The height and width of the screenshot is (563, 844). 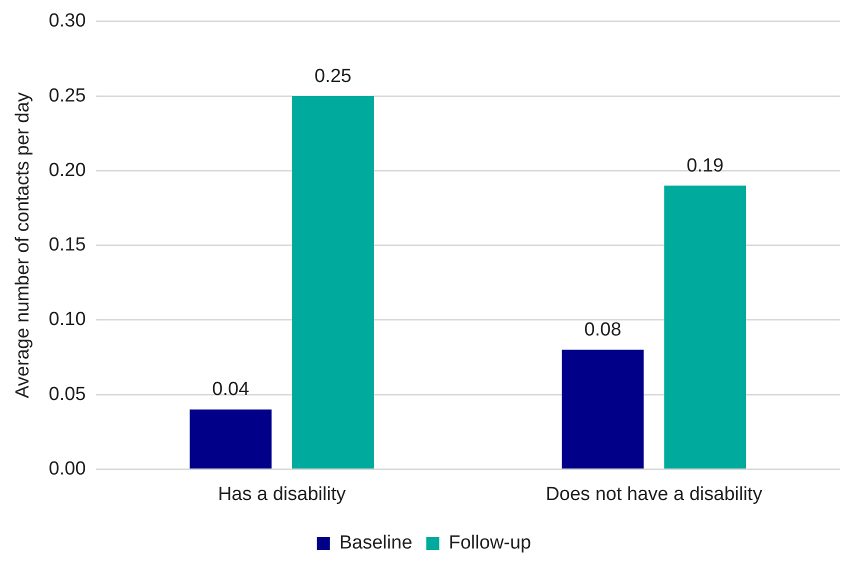 What do you see at coordinates (67, 95) in the screenshot?
I see `y-tick-label: 0.25` at bounding box center [67, 95].